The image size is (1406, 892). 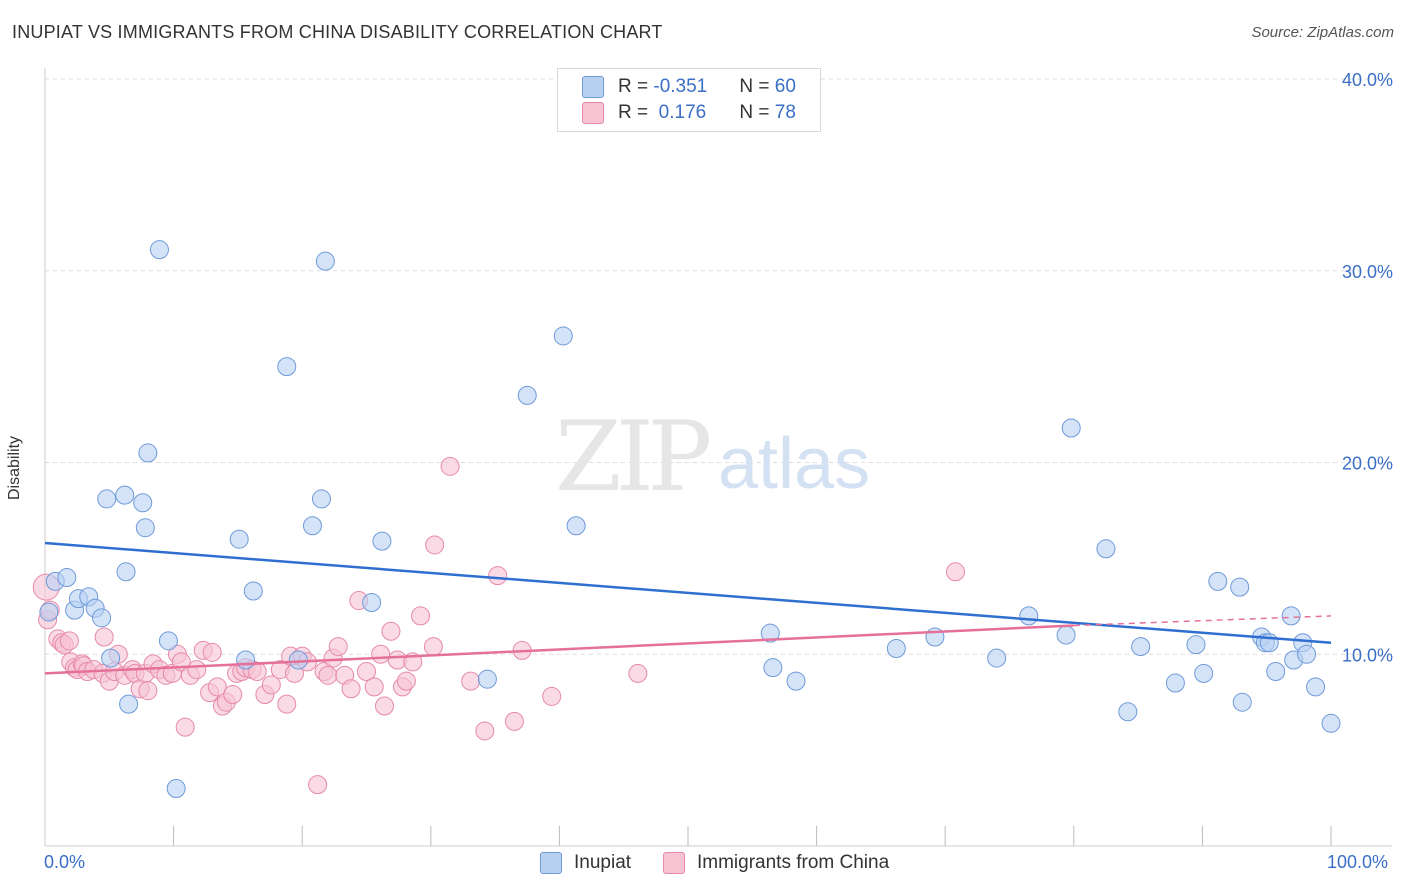 I want to click on legend-n-value: 78, so click(x=785, y=112).